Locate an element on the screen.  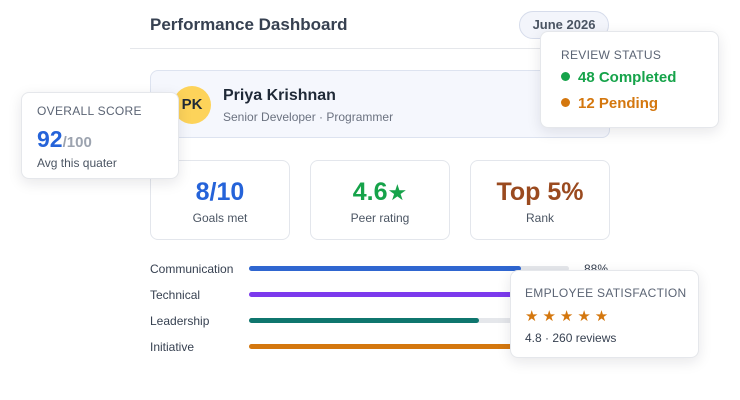
peer-rating-card: 4.6★ Peer rating is located at coordinates (380, 200).